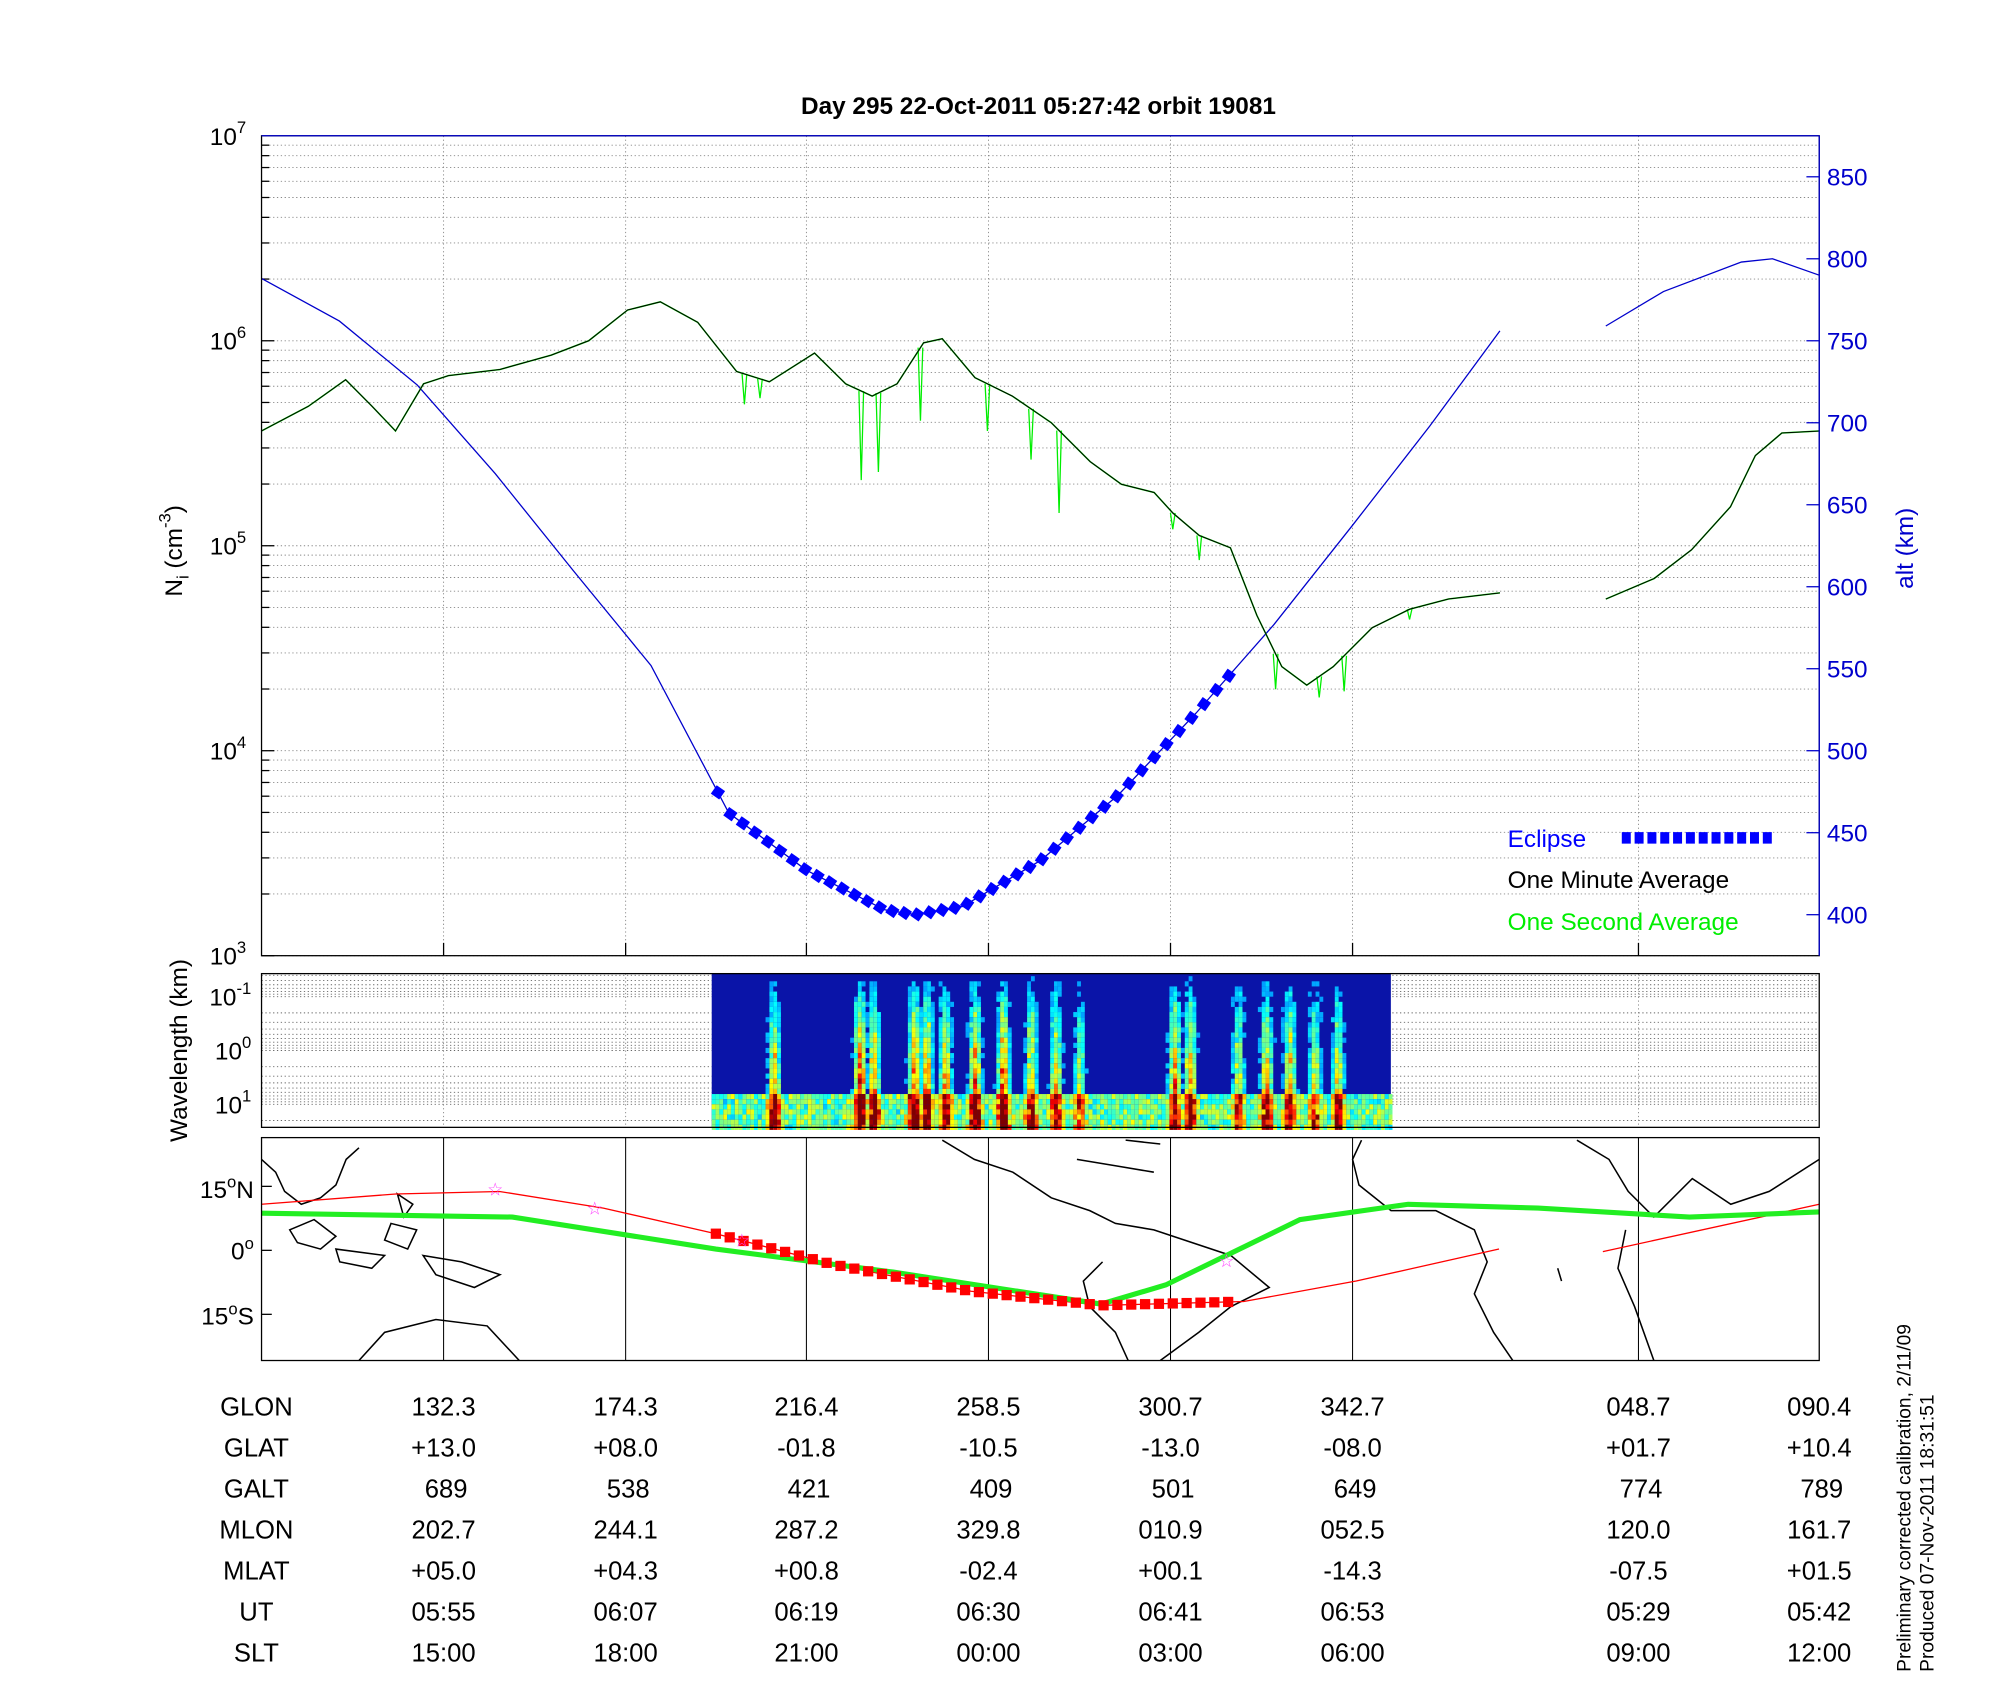  What do you see at coordinates (1641, 1490) in the screenshot?
I see `table-cell: 774` at bounding box center [1641, 1490].